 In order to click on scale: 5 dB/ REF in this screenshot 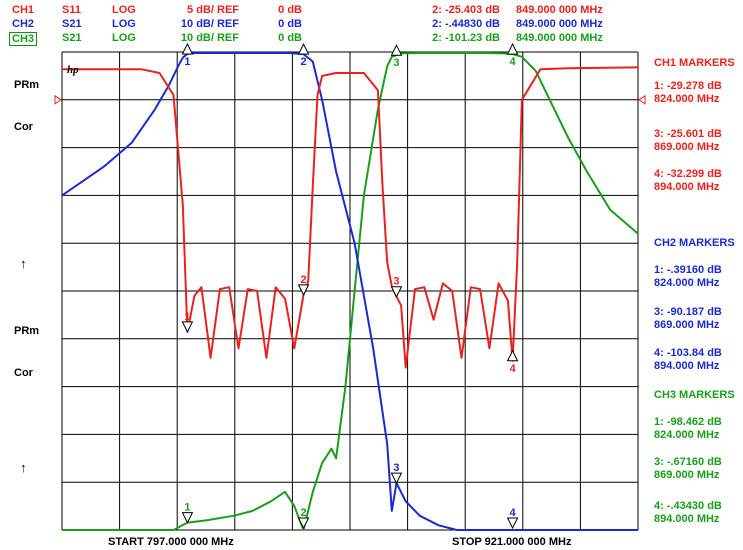, I will do `click(213, 10)`.